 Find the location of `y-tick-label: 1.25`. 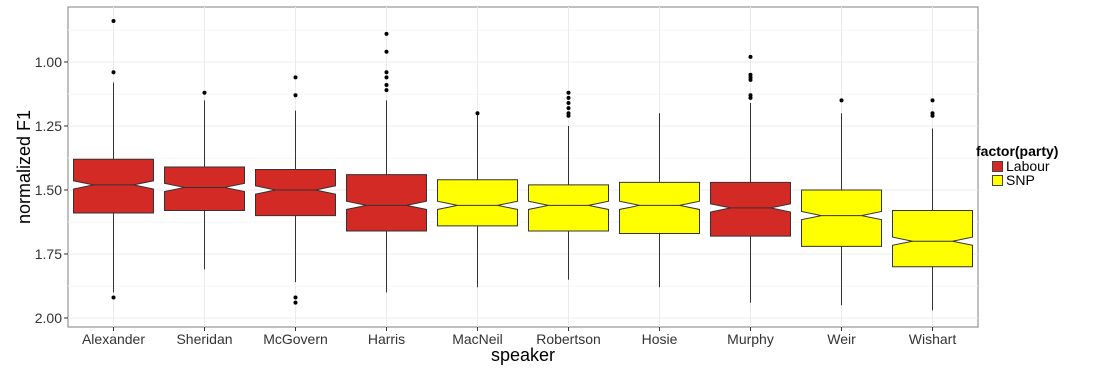

y-tick-label: 1.25 is located at coordinates (48, 126).